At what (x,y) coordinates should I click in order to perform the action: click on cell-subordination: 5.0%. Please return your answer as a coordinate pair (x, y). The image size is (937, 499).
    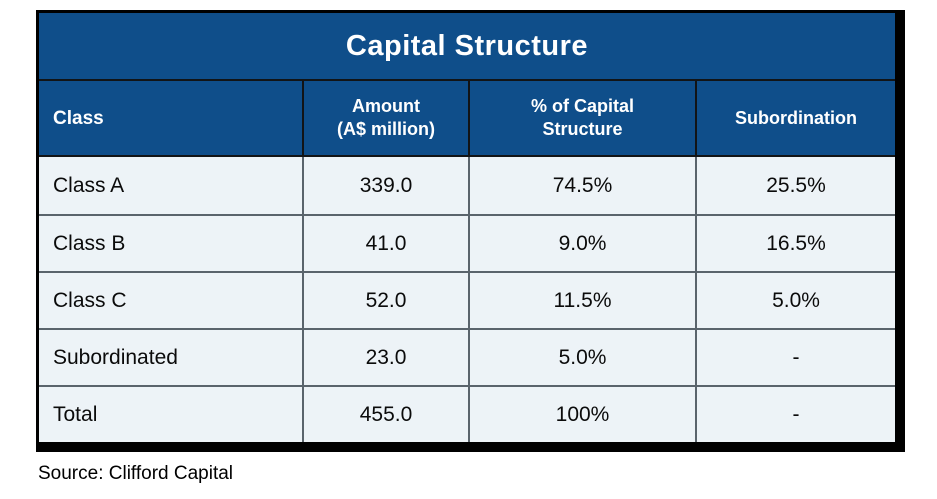
    Looking at the image, I should click on (795, 300).